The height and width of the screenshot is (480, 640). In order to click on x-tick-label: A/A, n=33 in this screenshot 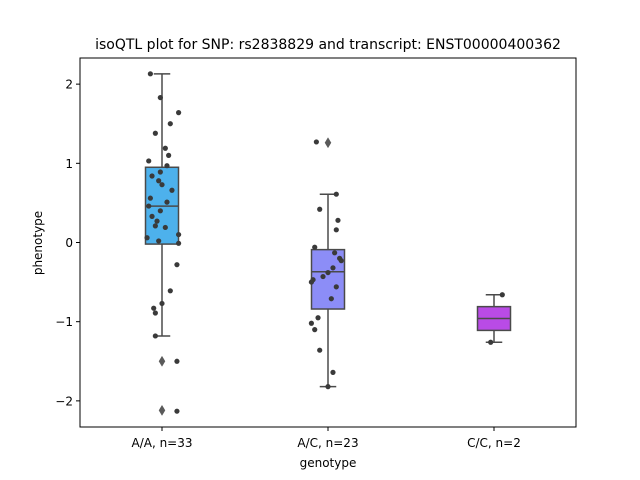, I will do `click(161, 443)`.